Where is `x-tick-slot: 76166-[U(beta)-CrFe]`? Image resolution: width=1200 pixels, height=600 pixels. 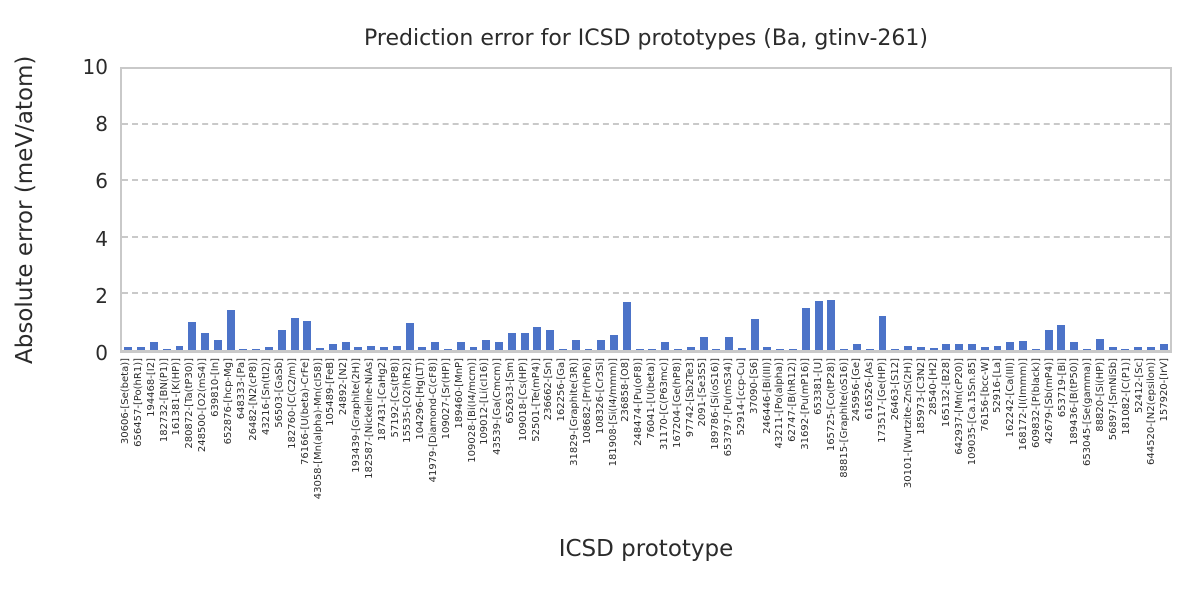 x-tick-slot: 76166-[U(beta)-CrFe] is located at coordinates (306, 443).